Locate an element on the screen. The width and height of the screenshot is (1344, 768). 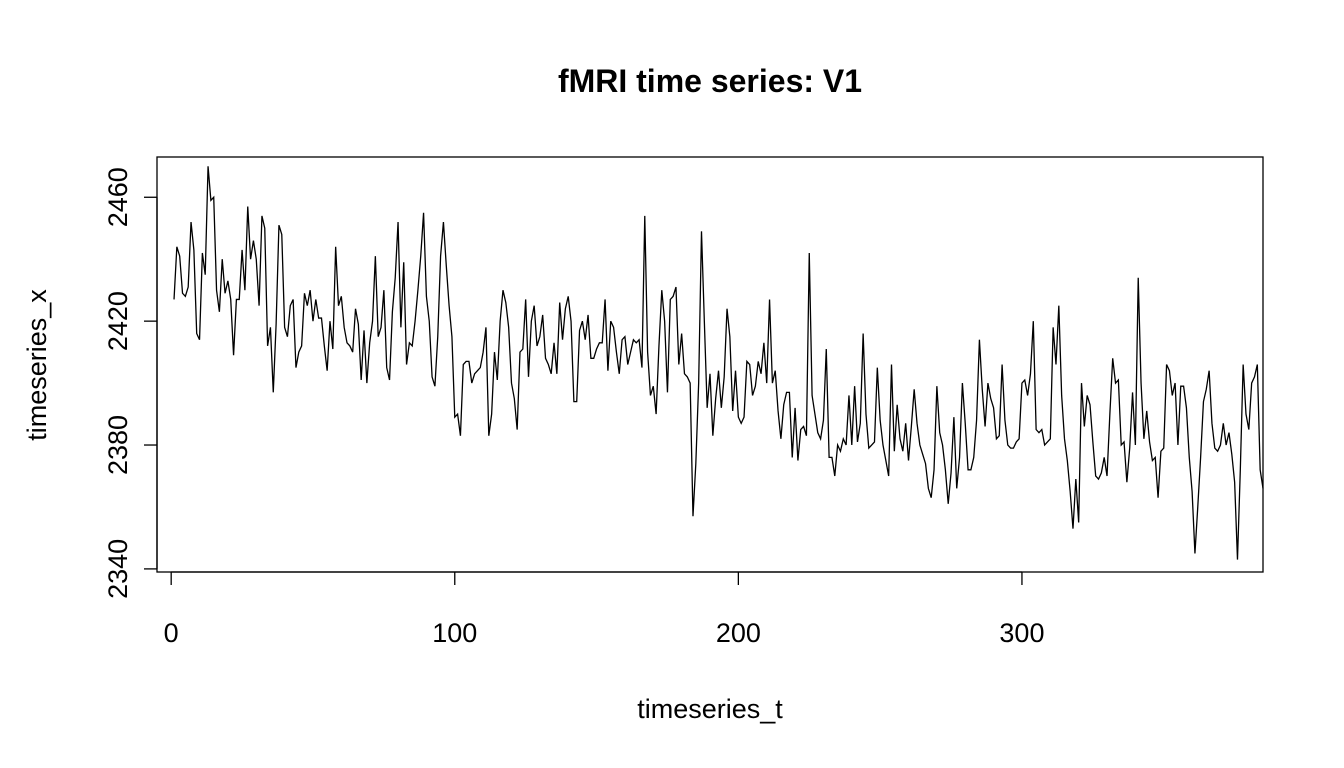
y-axis: 2340 2380 2420 2460 is located at coordinates (130, 383).